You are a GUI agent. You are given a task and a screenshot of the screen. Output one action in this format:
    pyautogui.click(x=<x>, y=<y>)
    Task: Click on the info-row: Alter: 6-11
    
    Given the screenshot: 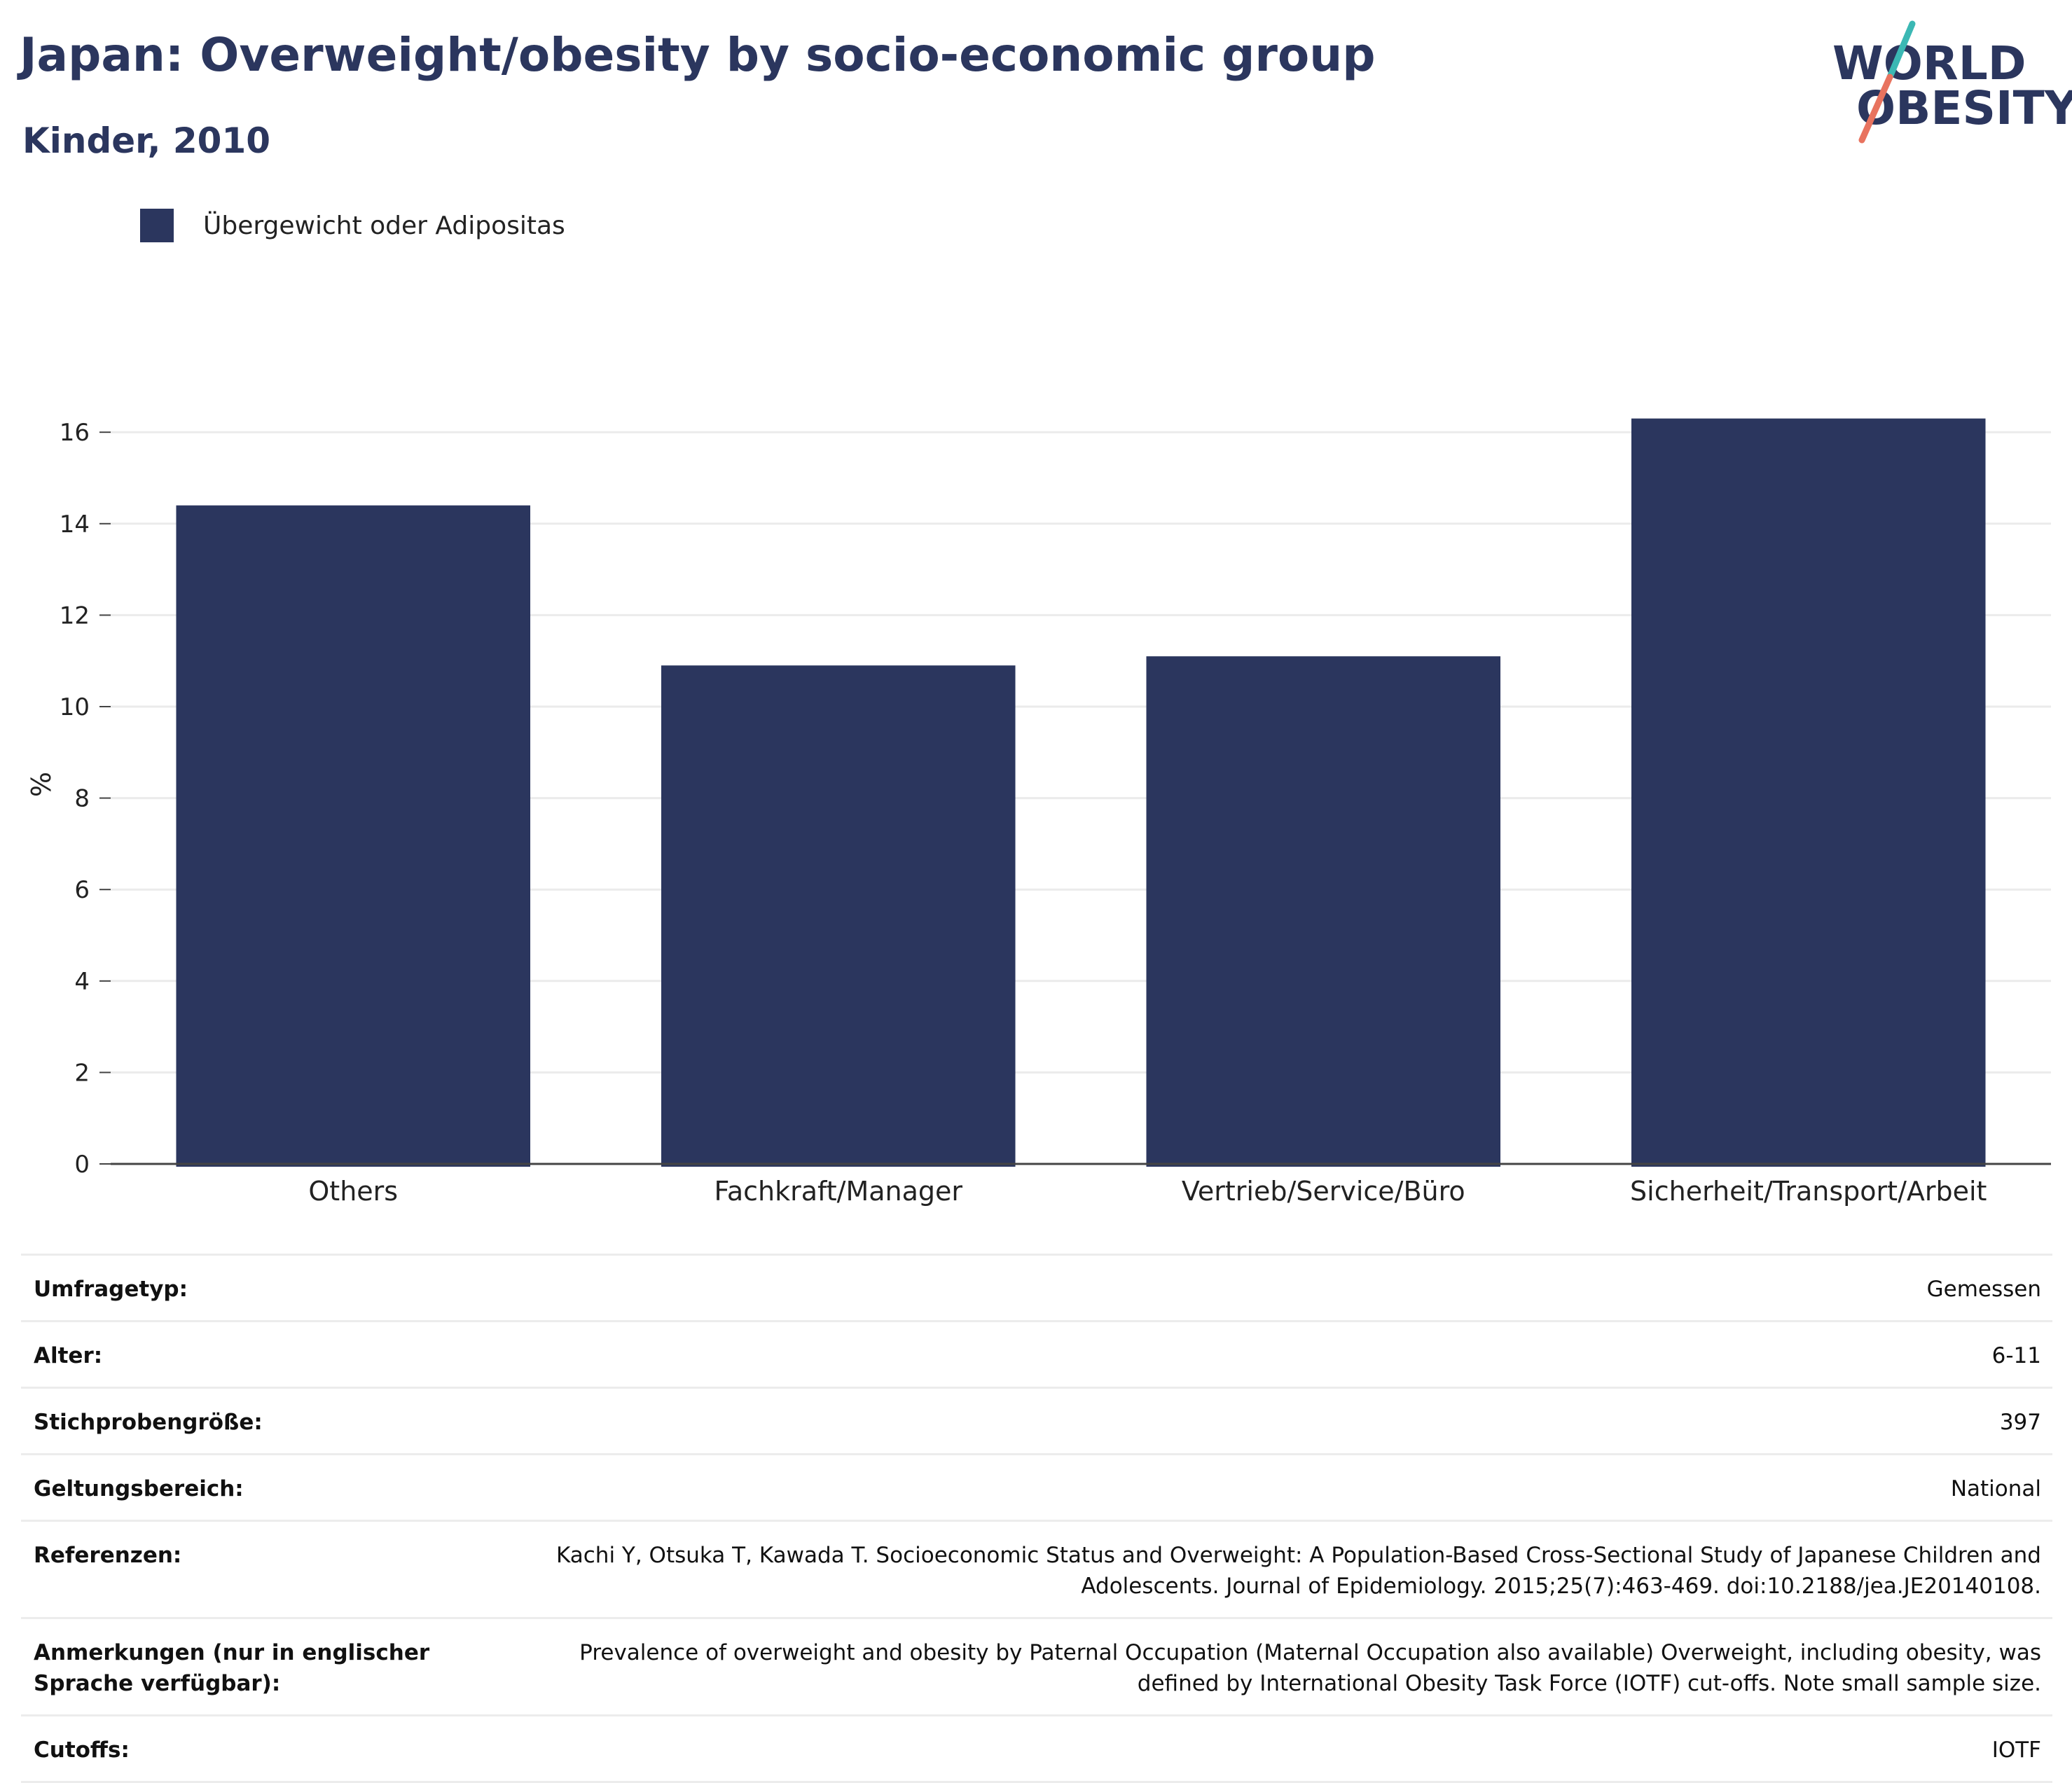 What is the action you would take?
    pyautogui.click(x=1037, y=1353)
    